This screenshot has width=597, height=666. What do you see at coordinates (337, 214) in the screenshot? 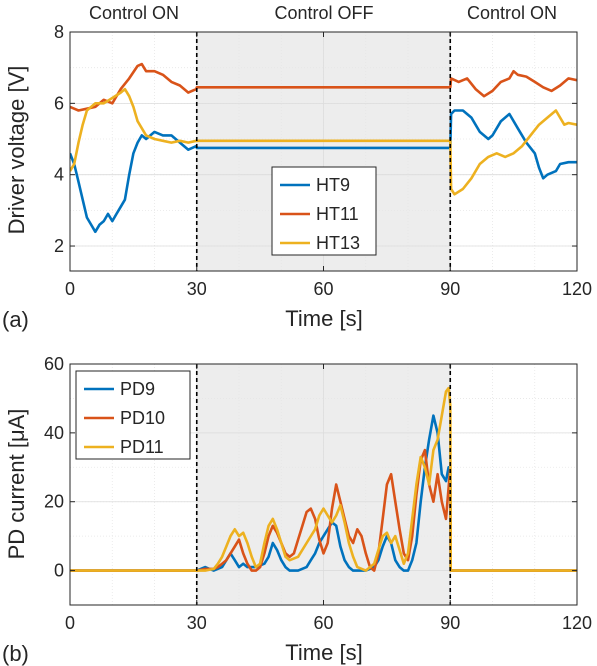
I see `panel-a-legend-label-ht11: HT11` at bounding box center [337, 214].